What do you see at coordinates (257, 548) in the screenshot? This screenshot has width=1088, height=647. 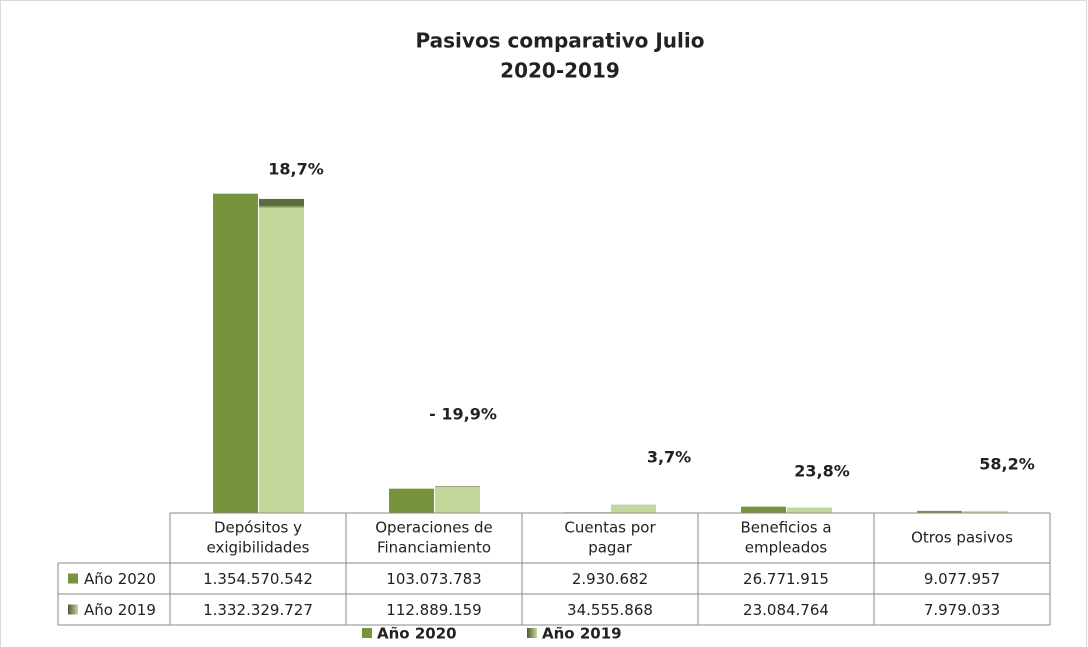 I see `x-tick-label: exigibilidades` at bounding box center [257, 548].